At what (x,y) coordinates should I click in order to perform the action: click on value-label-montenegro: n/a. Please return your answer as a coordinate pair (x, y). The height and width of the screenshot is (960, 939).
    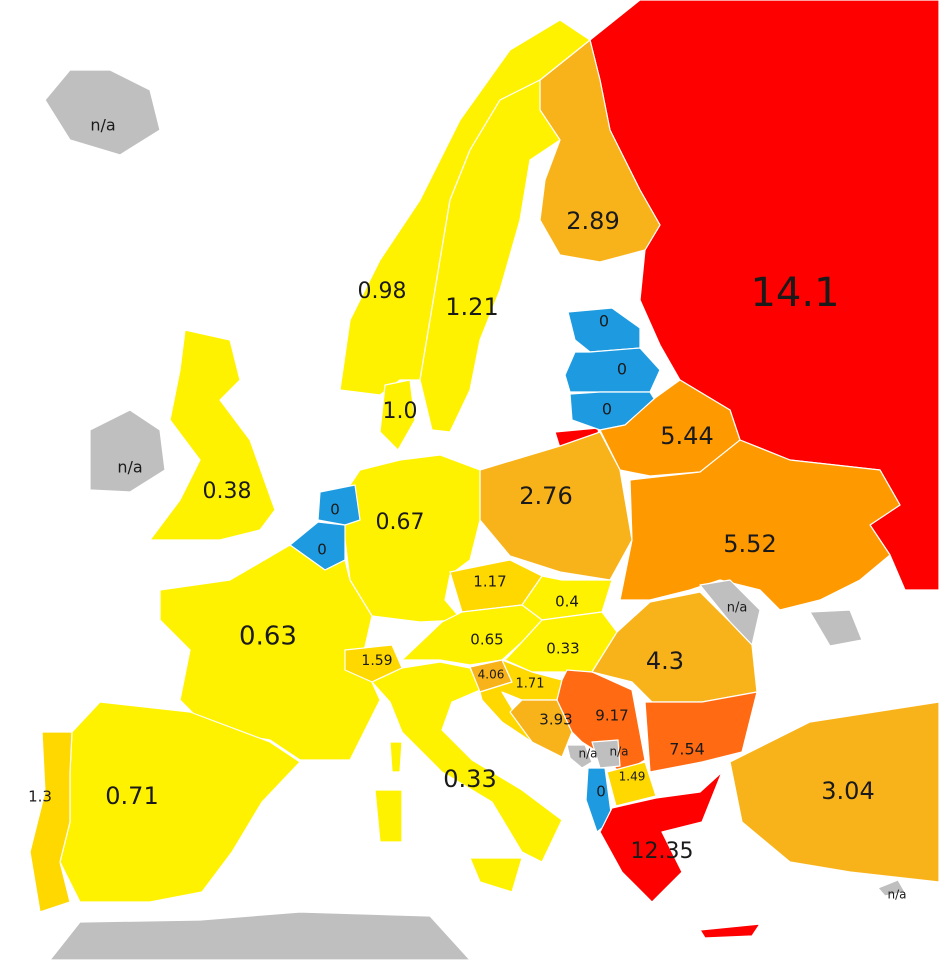
    Looking at the image, I should click on (587, 754).